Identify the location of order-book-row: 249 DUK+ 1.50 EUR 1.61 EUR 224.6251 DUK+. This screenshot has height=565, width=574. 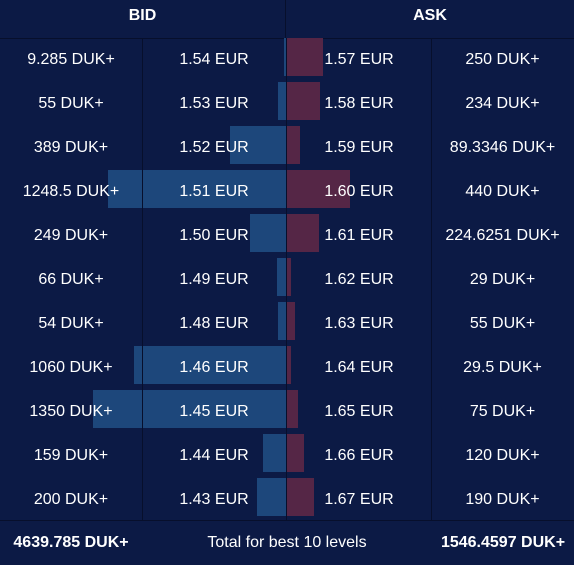
(287, 230).